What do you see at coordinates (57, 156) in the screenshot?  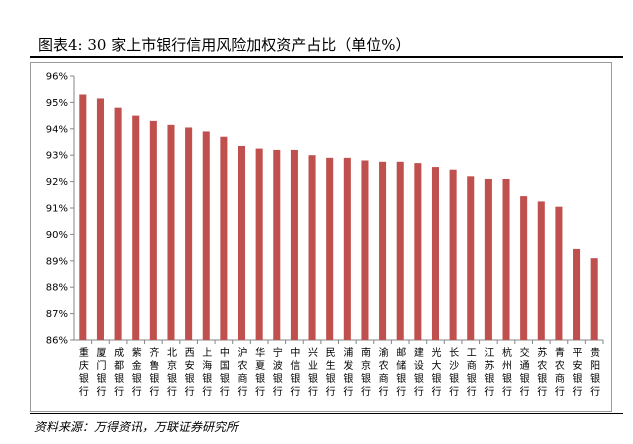 I see `y-tick-label: 93%` at bounding box center [57, 156].